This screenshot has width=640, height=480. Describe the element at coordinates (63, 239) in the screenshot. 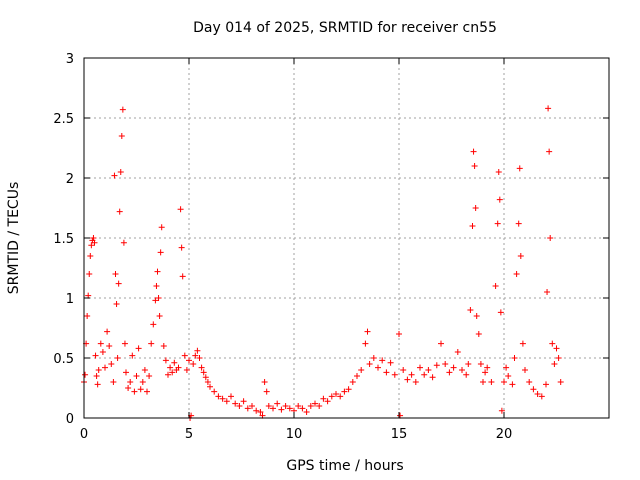

I see `y-tick-label: 1.5` at that location.